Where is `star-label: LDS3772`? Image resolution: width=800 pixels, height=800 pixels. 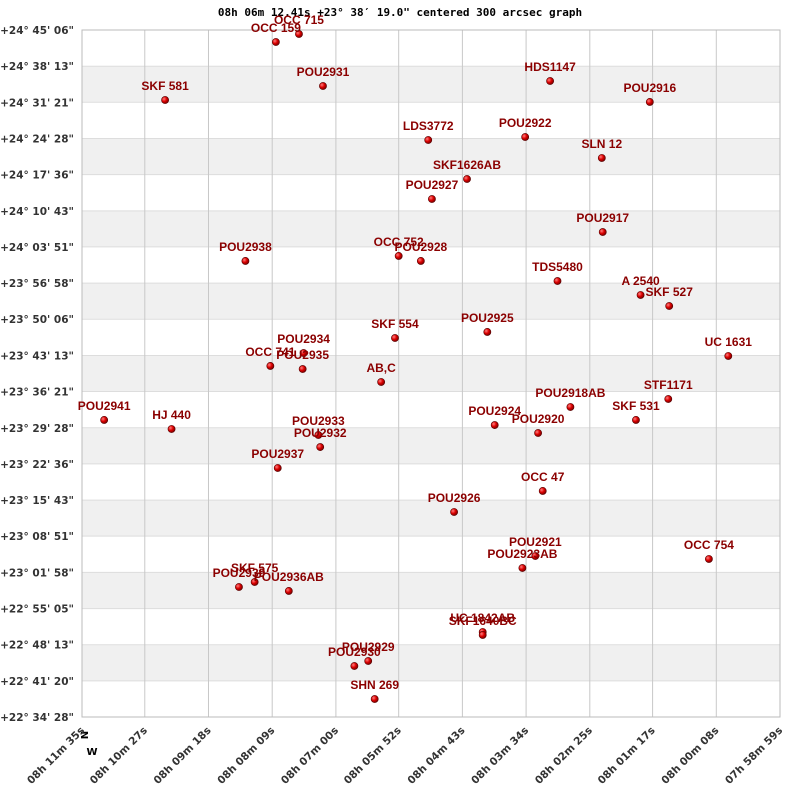
star-label: LDS3772 is located at coordinates (428, 126).